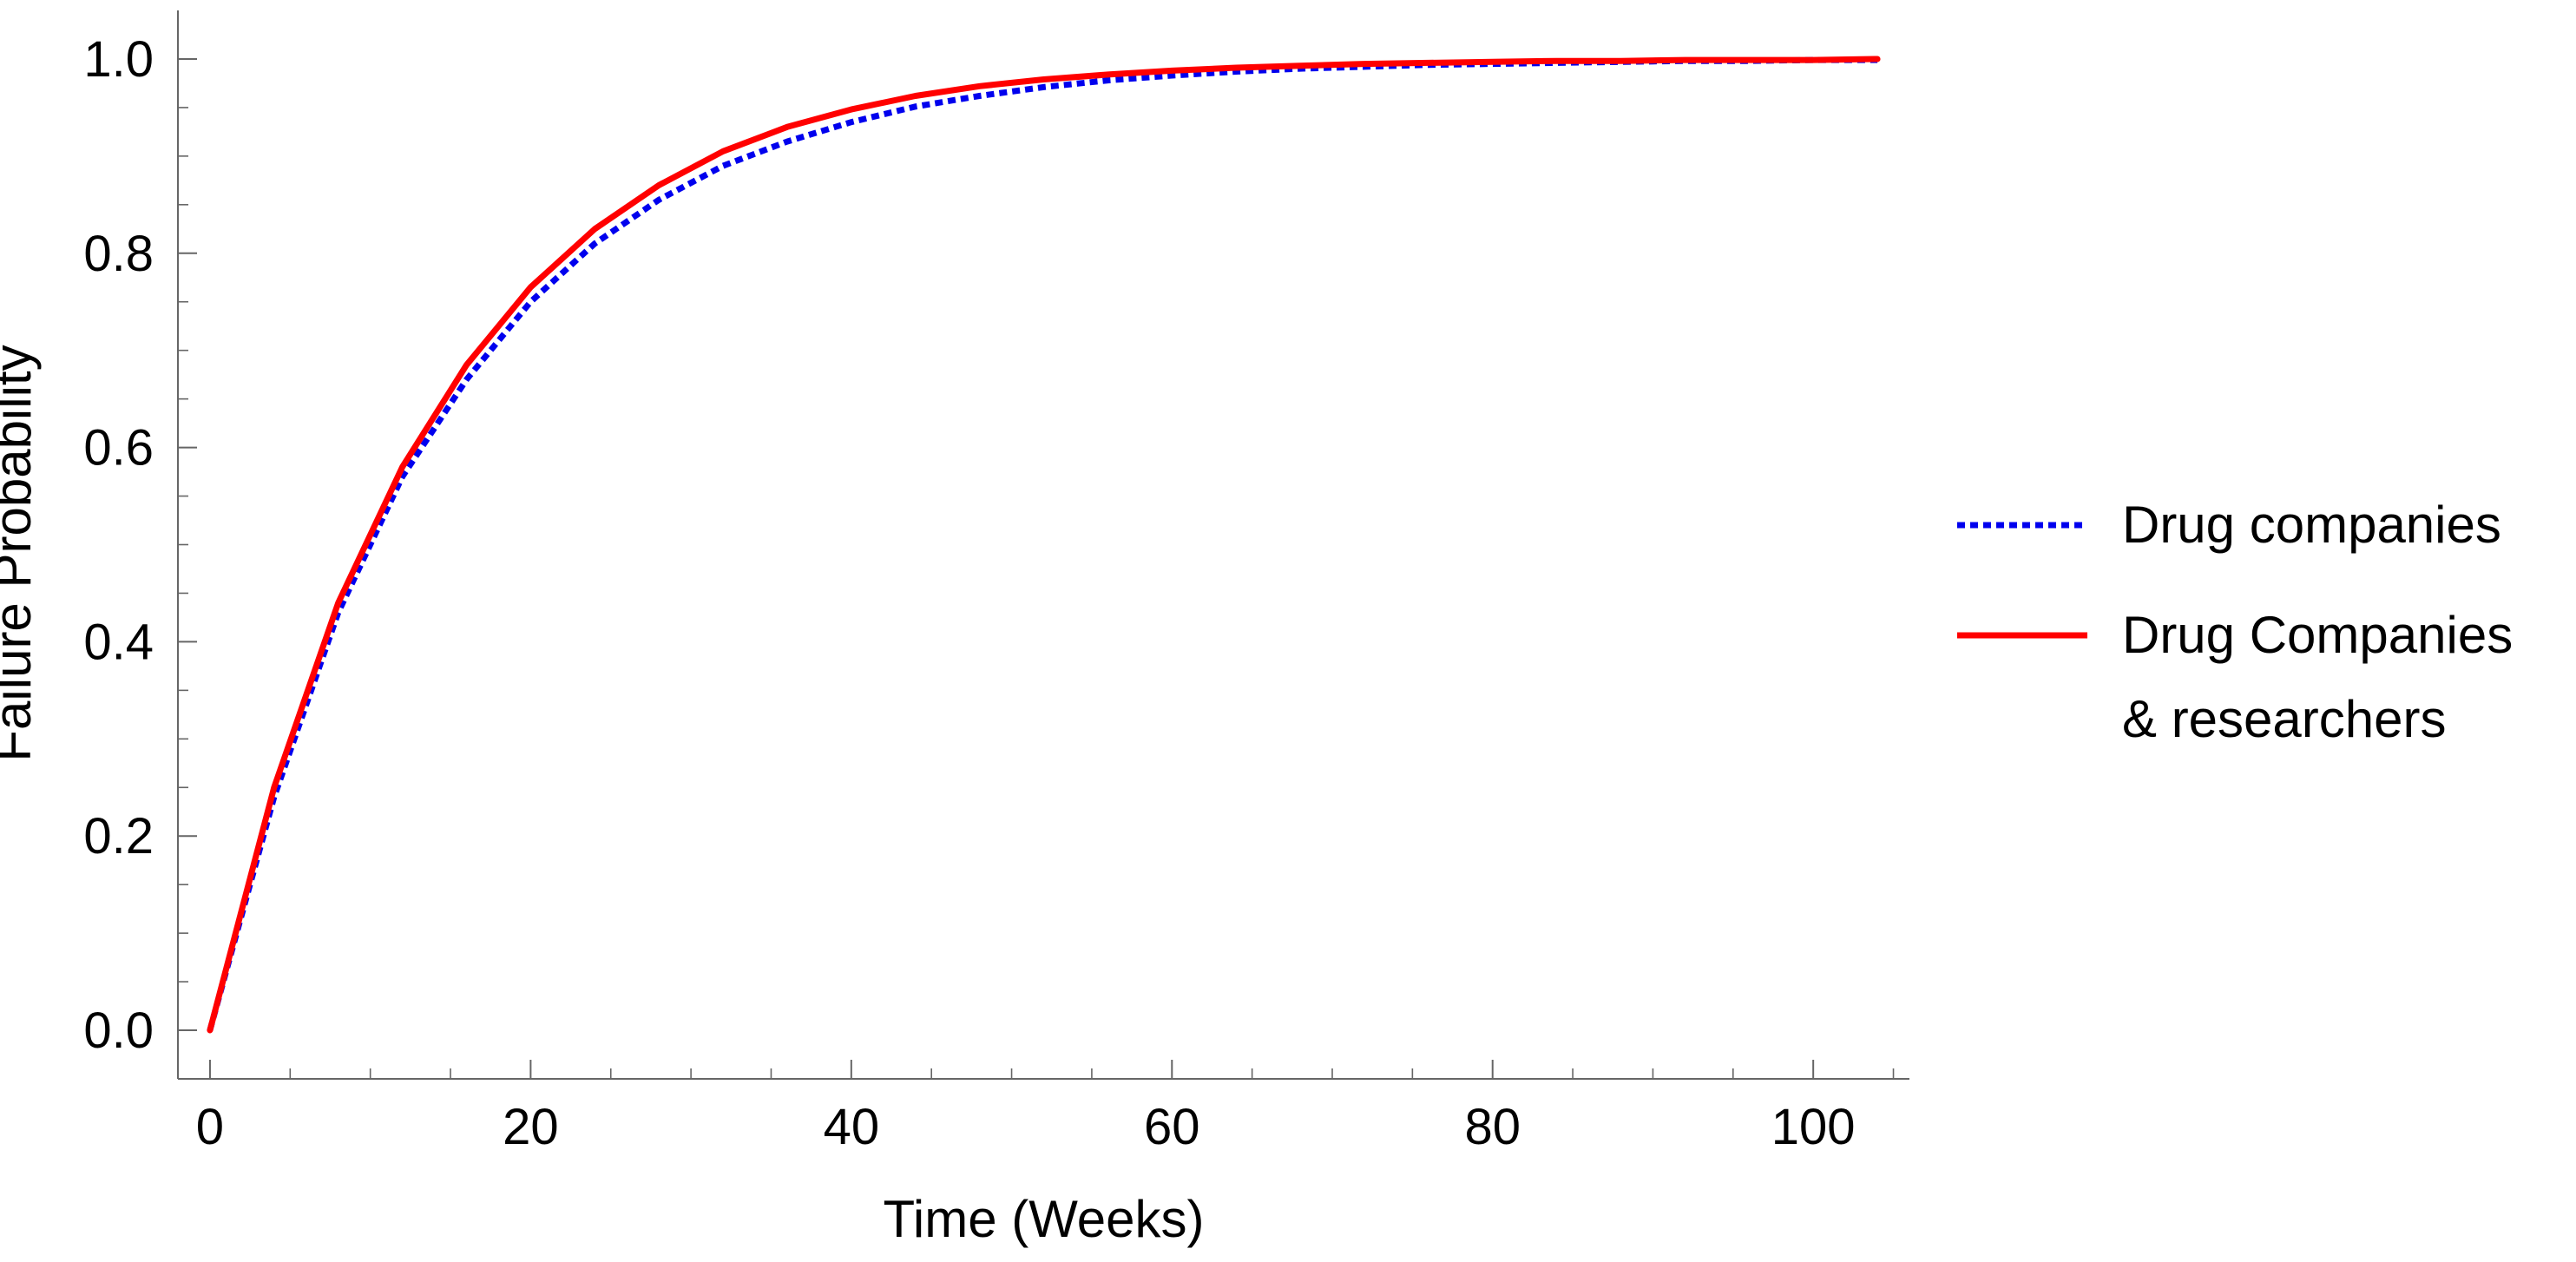 The image size is (2576, 1262). I want to click on y-tick-label: 0.2, so click(119, 836).